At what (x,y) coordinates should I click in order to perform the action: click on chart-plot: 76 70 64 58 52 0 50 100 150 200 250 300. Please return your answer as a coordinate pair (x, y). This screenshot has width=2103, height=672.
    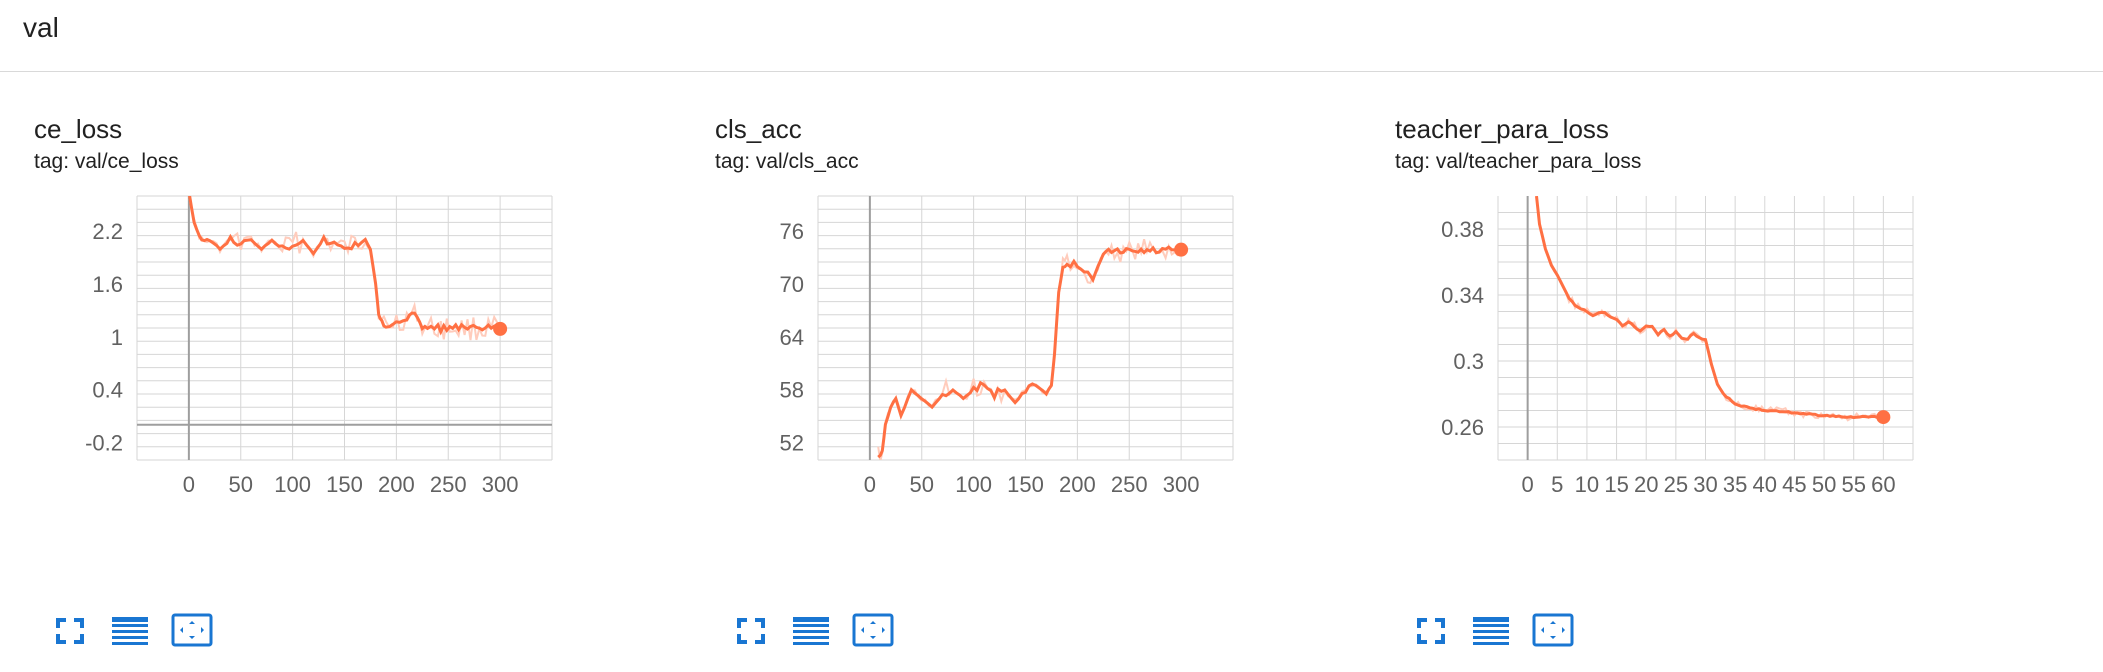
    Looking at the image, I should click on (1007, 346).